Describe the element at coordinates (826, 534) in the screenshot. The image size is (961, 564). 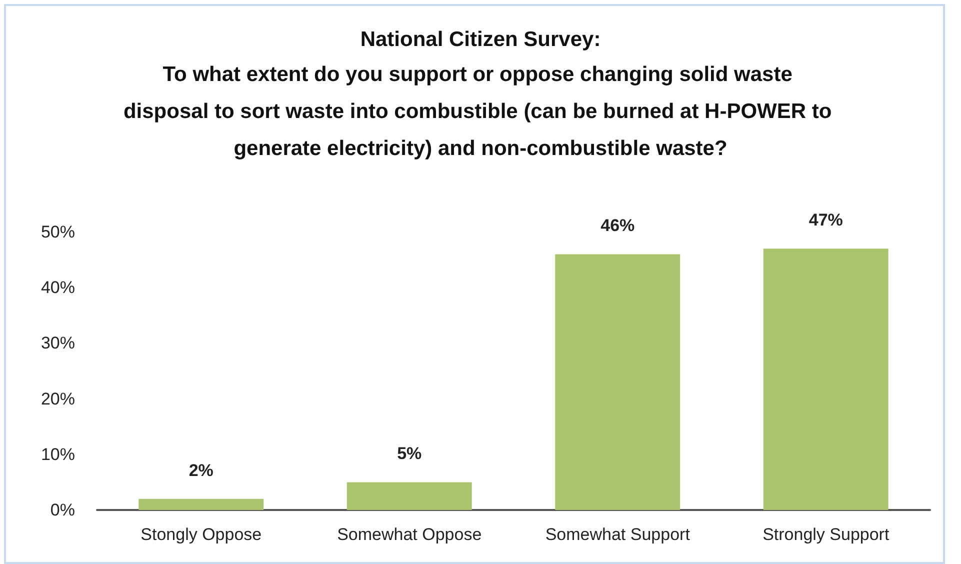
I see `x-tick-label: Strongly Support` at that location.